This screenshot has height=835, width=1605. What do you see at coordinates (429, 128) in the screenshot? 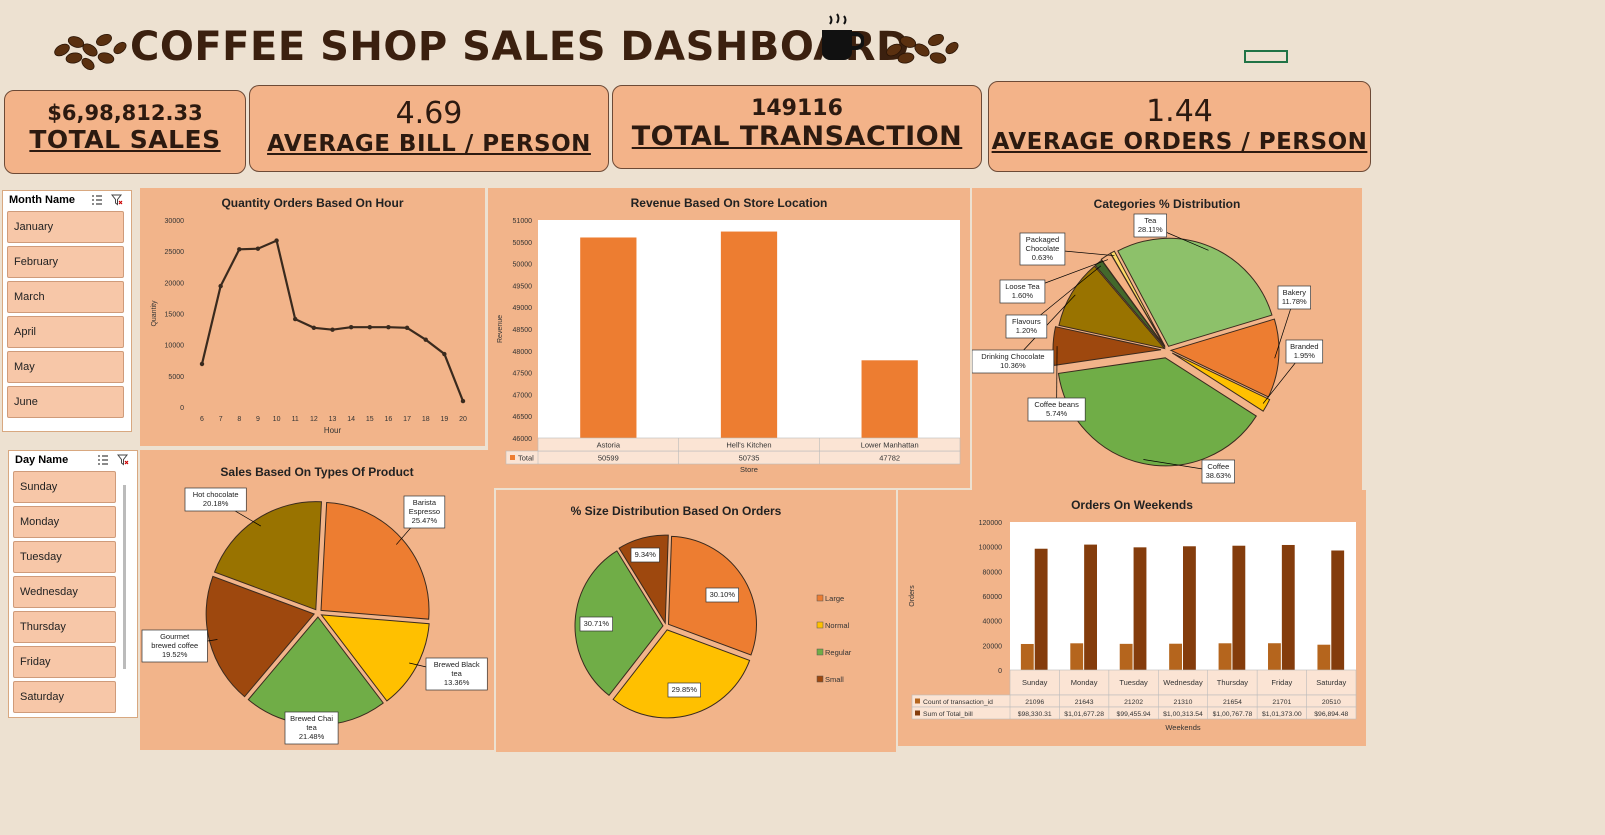
I see `kpi-average-bill: 4.69 AVERAGE BILL / PERSON` at bounding box center [429, 128].